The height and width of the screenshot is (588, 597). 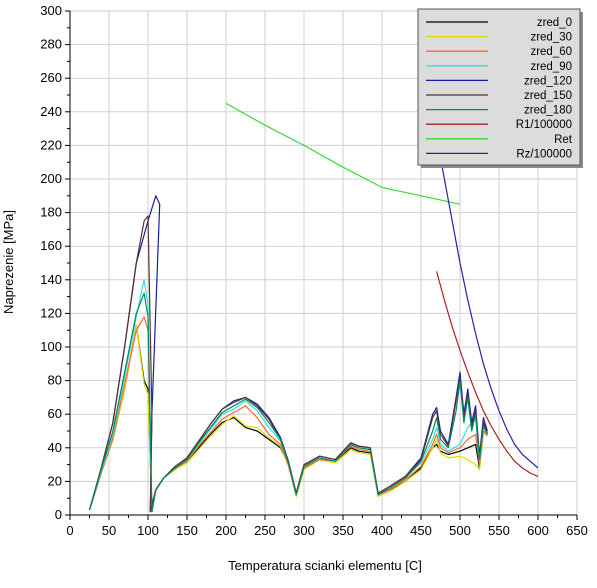 I want to click on y-tick-label: 140, so click(x=51, y=279).